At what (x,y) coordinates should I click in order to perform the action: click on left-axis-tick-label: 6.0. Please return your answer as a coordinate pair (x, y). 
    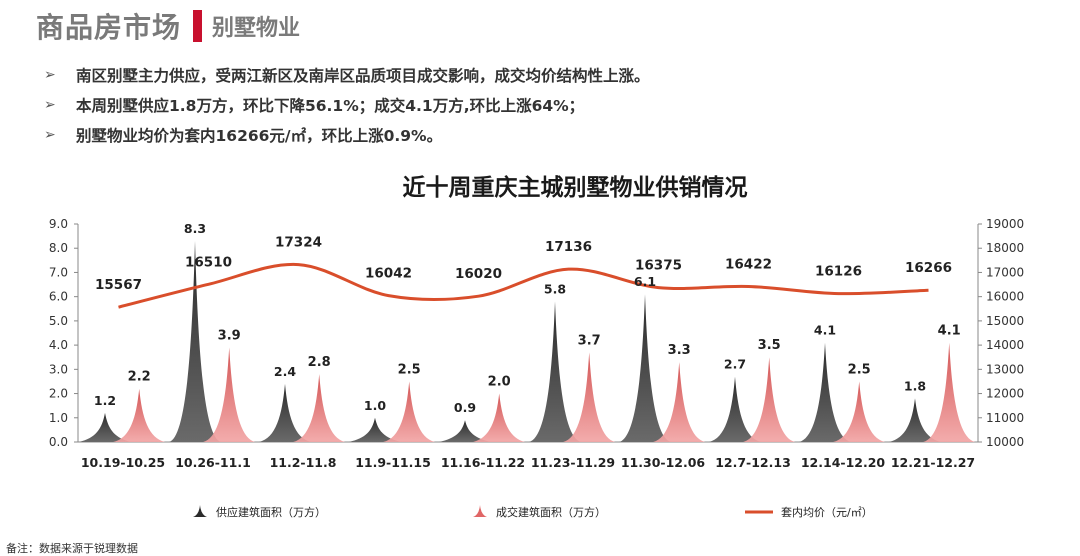
    Looking at the image, I should click on (58, 297).